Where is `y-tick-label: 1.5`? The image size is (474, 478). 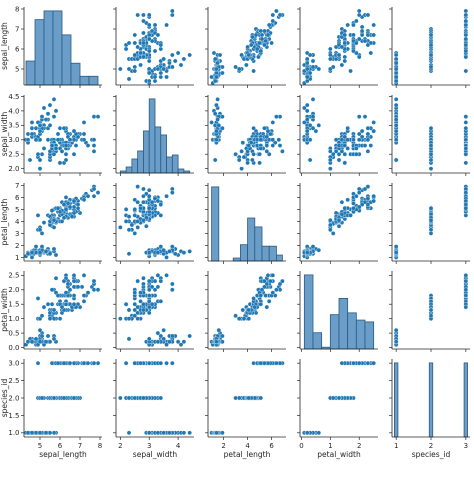
y-tick-label: 1.5 is located at coordinates (13, 305).